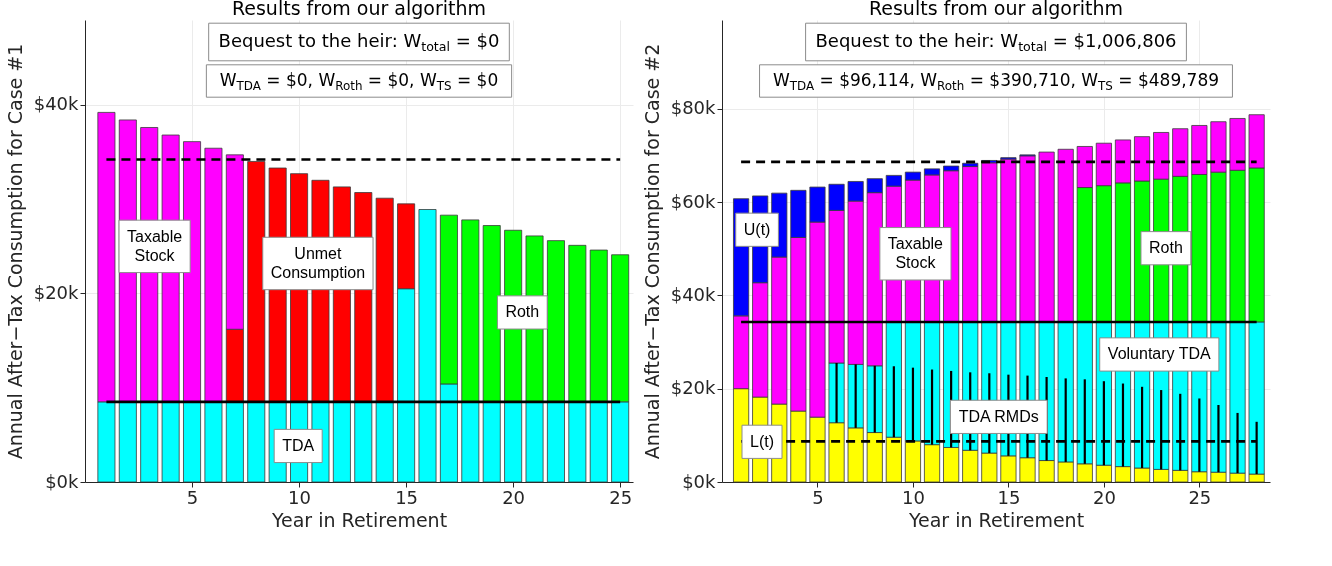 This screenshot has width=1332, height=566. What do you see at coordinates (998, 416) in the screenshot?
I see `annotation: TDA RMDs` at bounding box center [998, 416].